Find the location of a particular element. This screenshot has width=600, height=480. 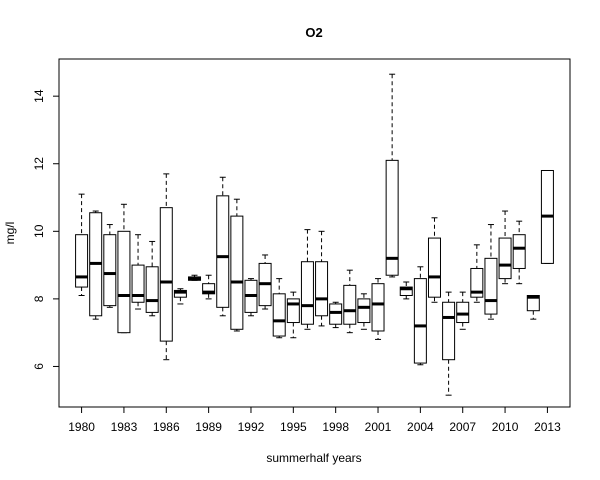

box-2001 is located at coordinates (378, 309).